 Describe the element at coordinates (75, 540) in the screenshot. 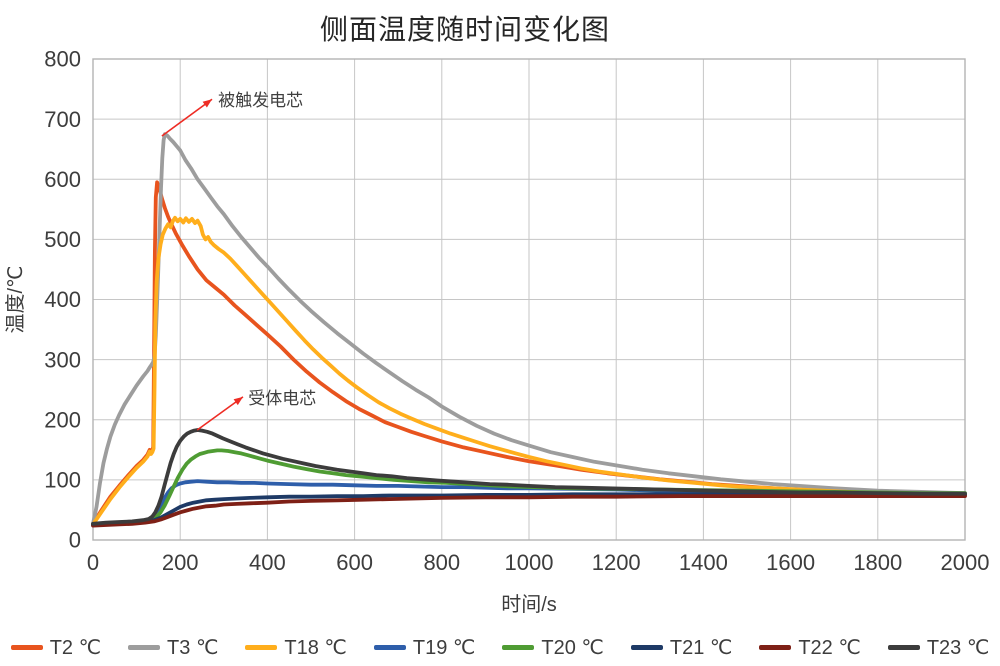

I see `y-tick-label: 0` at that location.